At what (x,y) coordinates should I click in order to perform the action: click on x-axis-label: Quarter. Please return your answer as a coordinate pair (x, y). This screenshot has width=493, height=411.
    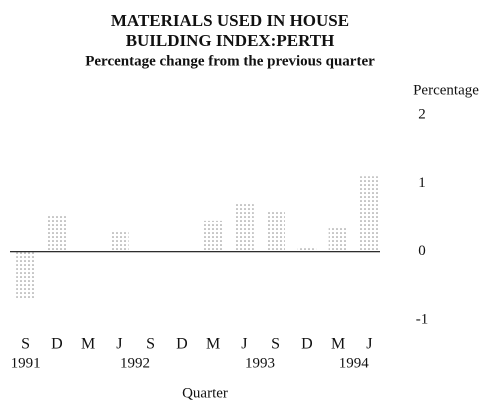
    Looking at the image, I should click on (205, 393).